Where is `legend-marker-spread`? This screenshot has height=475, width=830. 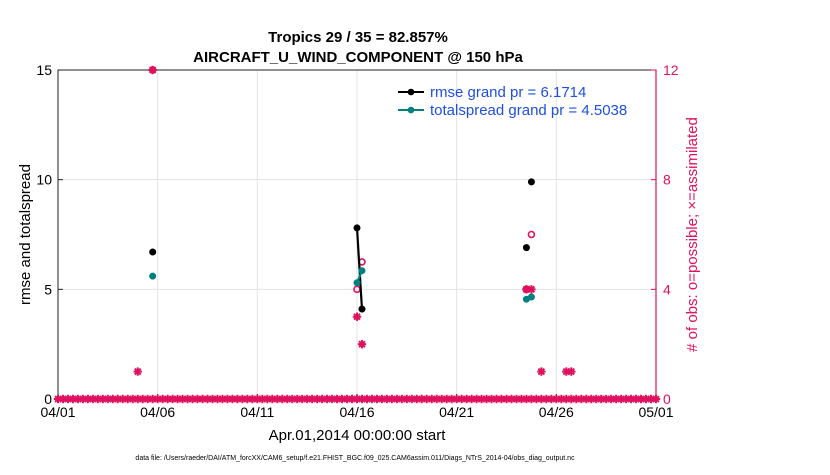
legend-marker-spread is located at coordinates (411, 110).